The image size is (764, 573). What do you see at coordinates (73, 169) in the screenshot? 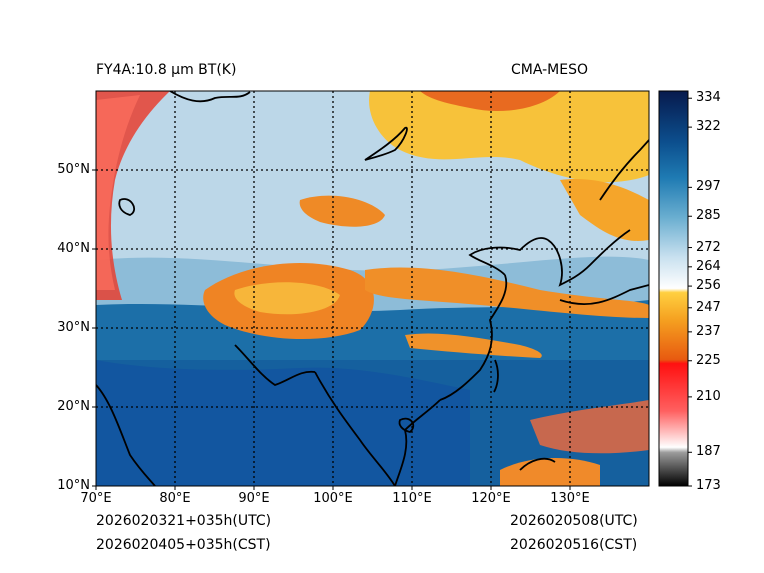
I see `lat-label: 50°N` at bounding box center [73, 169].